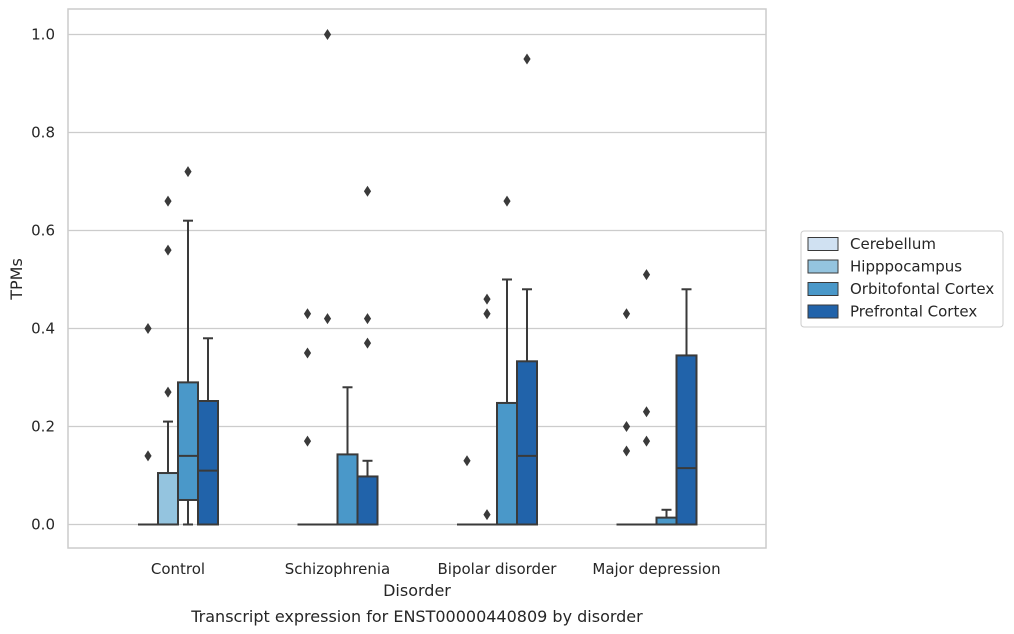  I want to click on y-tick-label: 1.0, so click(43, 34).